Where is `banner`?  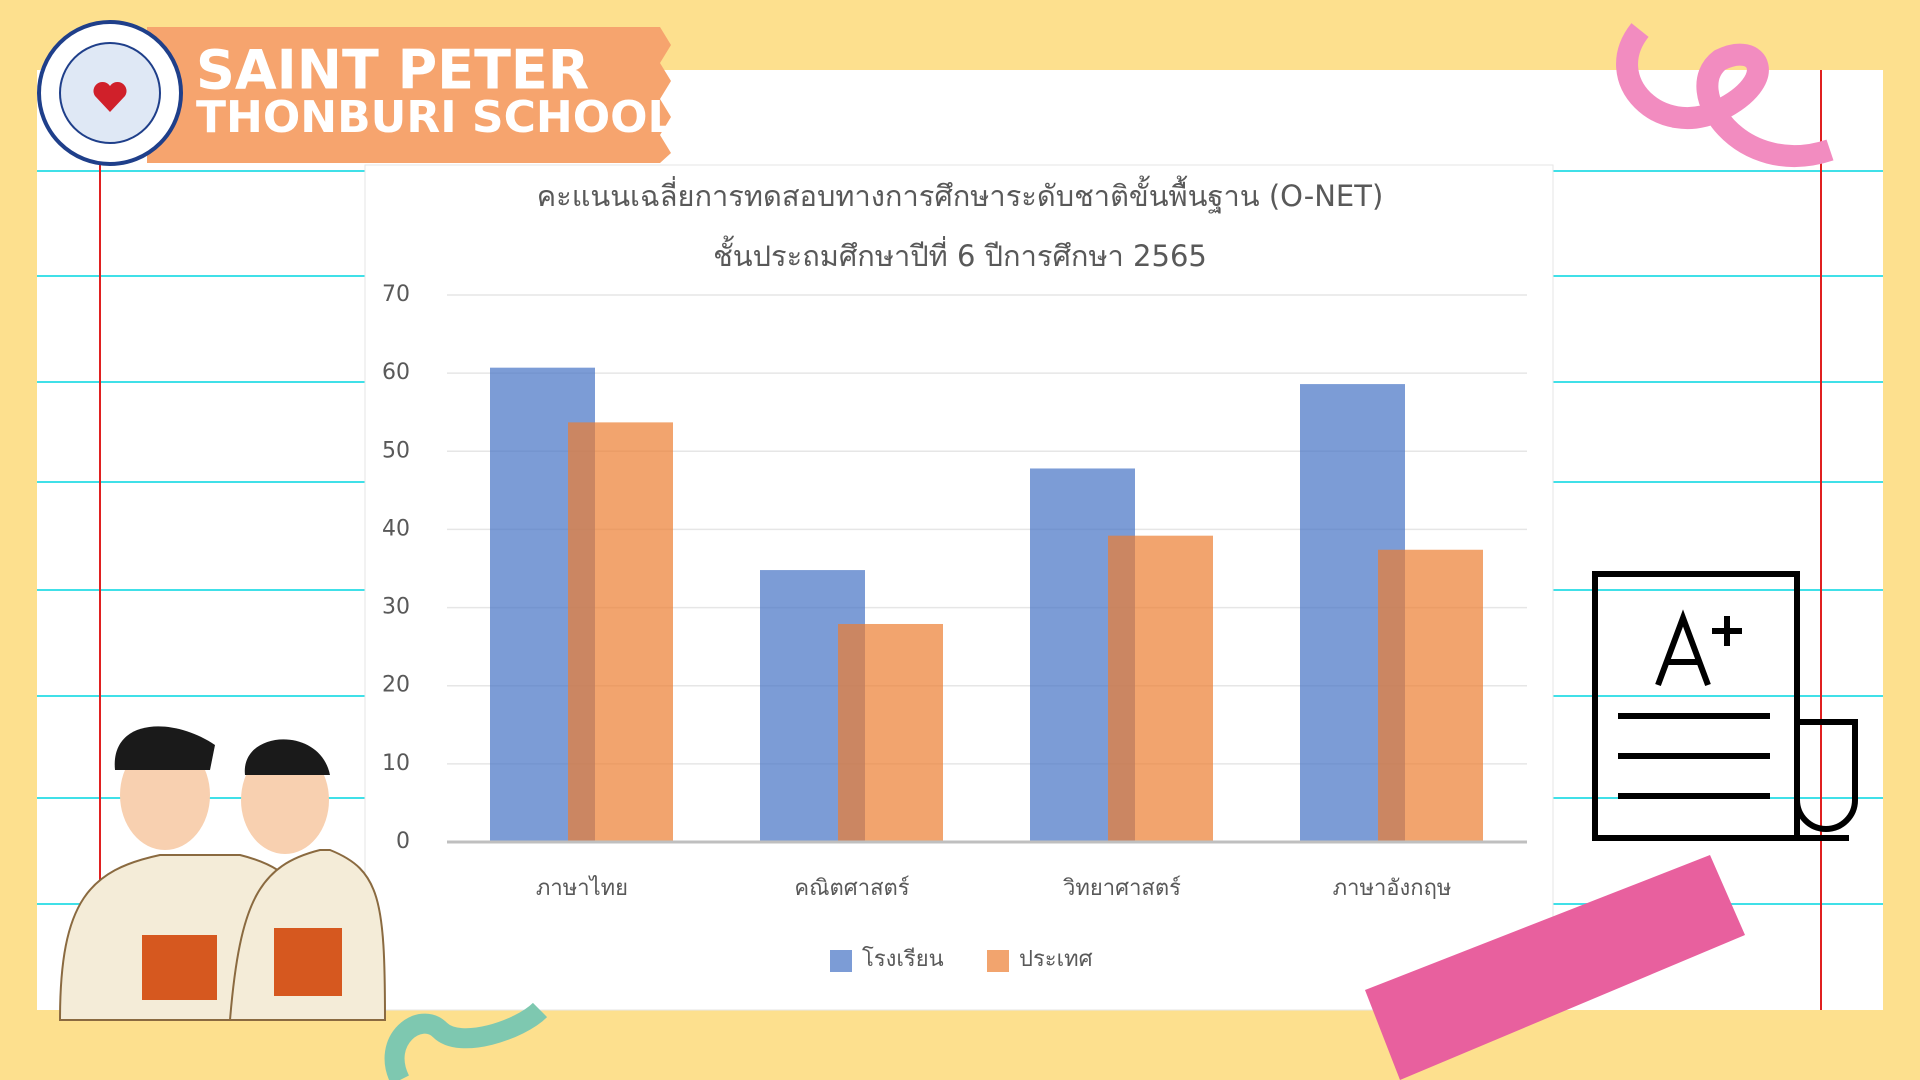 banner is located at coordinates (409, 95).